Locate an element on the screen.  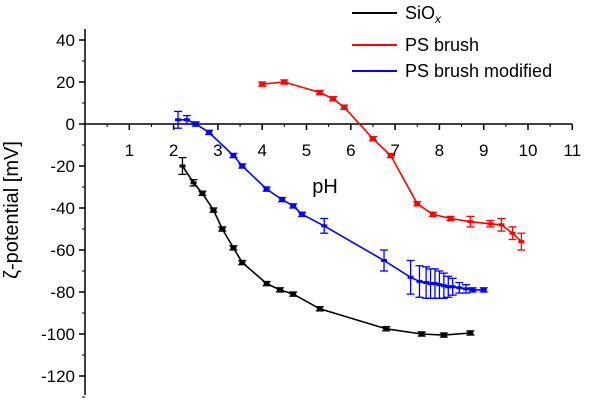
x-tick-label: 7 is located at coordinates (394, 150).